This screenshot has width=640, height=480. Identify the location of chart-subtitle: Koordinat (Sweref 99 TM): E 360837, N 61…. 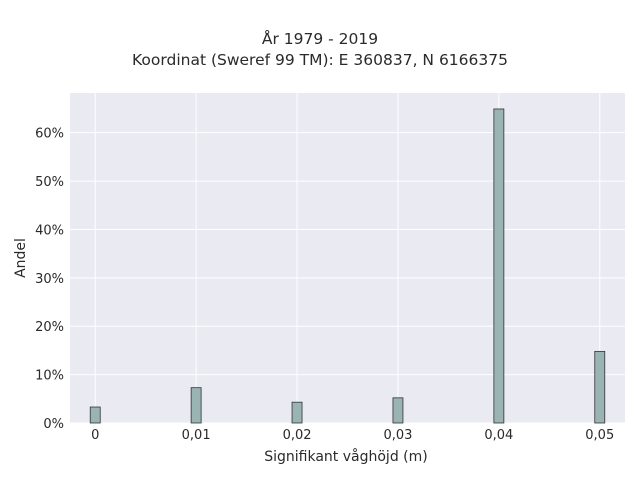
(320, 60).